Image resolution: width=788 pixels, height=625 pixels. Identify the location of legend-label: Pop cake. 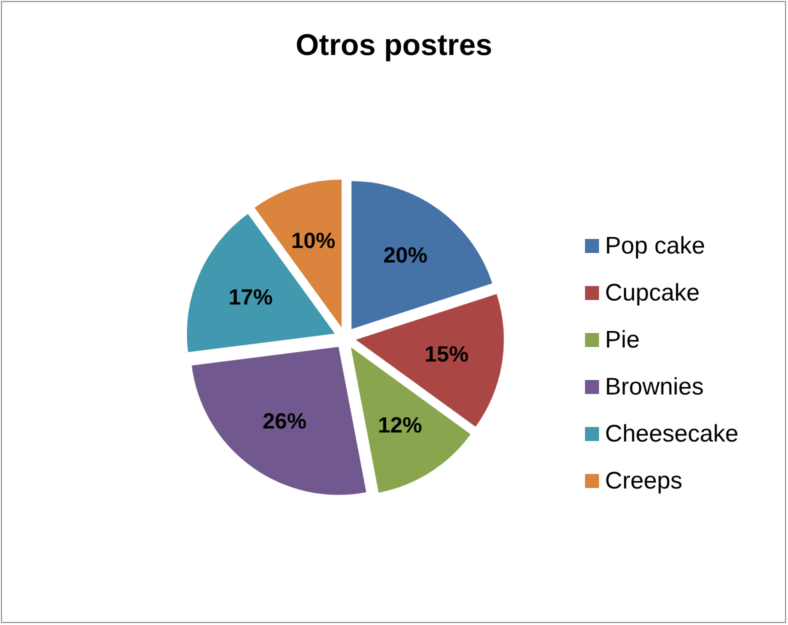
(655, 246).